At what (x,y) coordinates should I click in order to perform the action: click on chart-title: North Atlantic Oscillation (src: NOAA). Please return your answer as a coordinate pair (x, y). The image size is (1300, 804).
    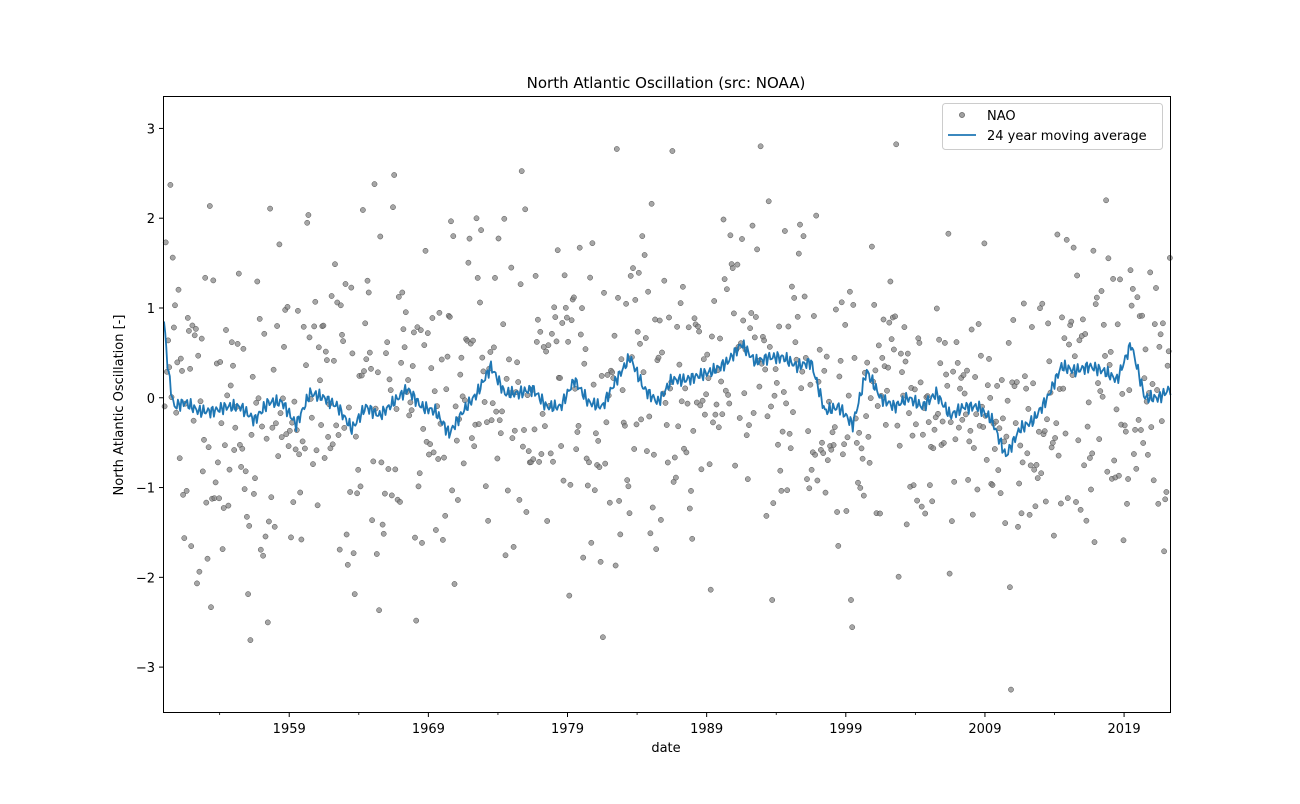
    Looking at the image, I should click on (666, 83).